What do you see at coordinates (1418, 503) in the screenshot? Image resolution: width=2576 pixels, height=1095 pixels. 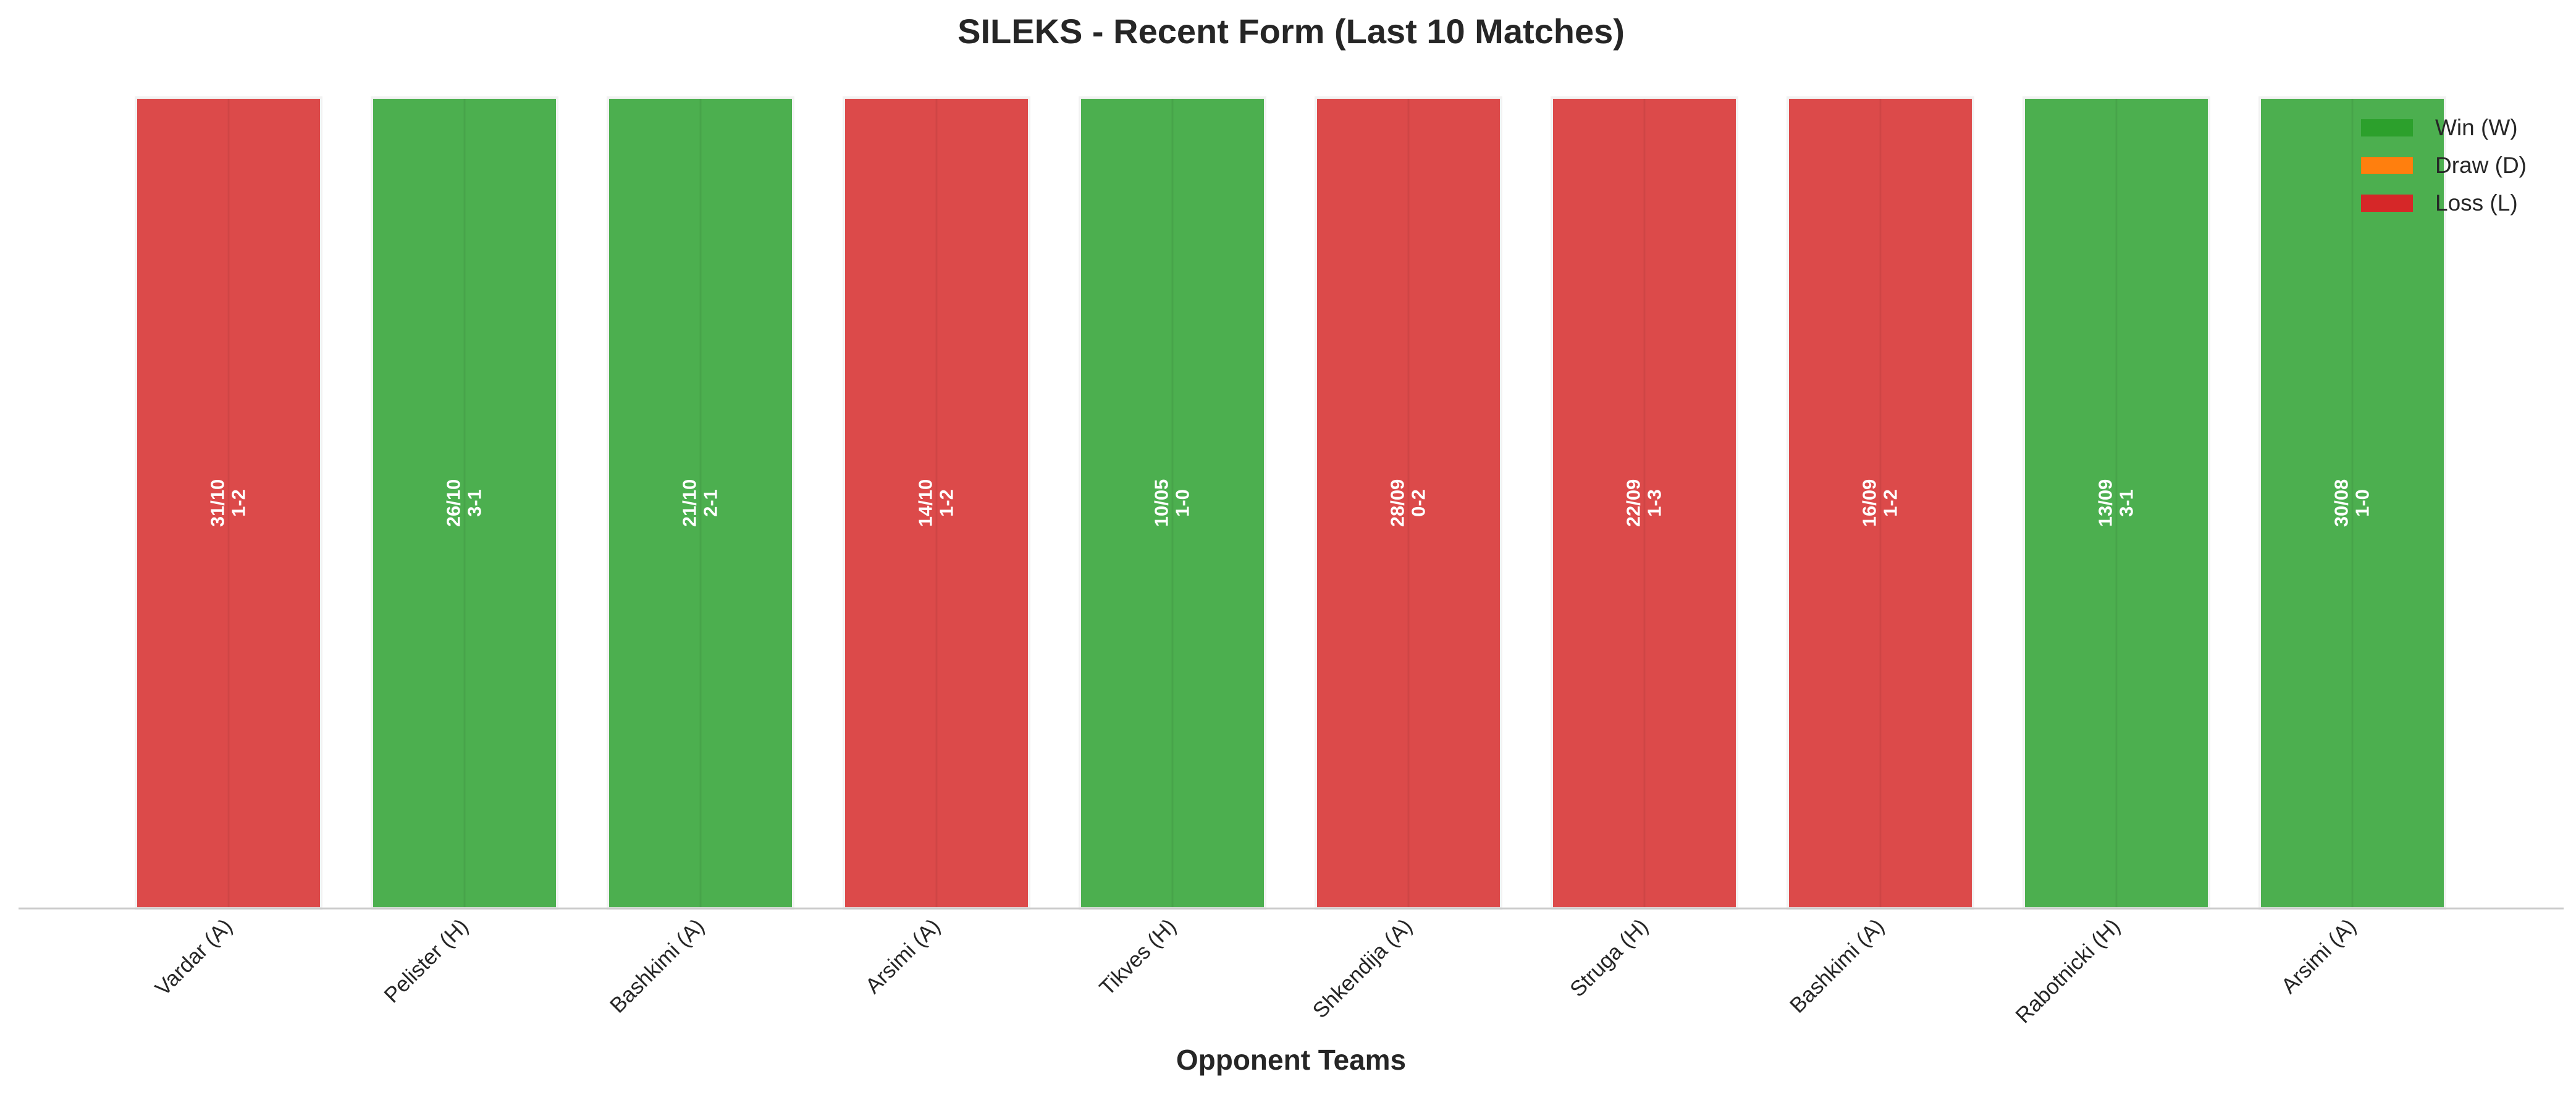 I see `bar-label-score: 0-2` at bounding box center [1418, 503].